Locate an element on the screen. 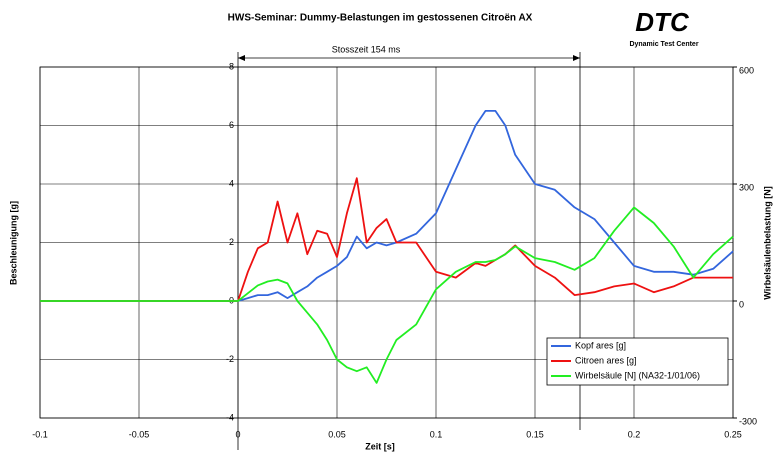 The height and width of the screenshot is (458, 780). legend-box is located at coordinates (637, 361).